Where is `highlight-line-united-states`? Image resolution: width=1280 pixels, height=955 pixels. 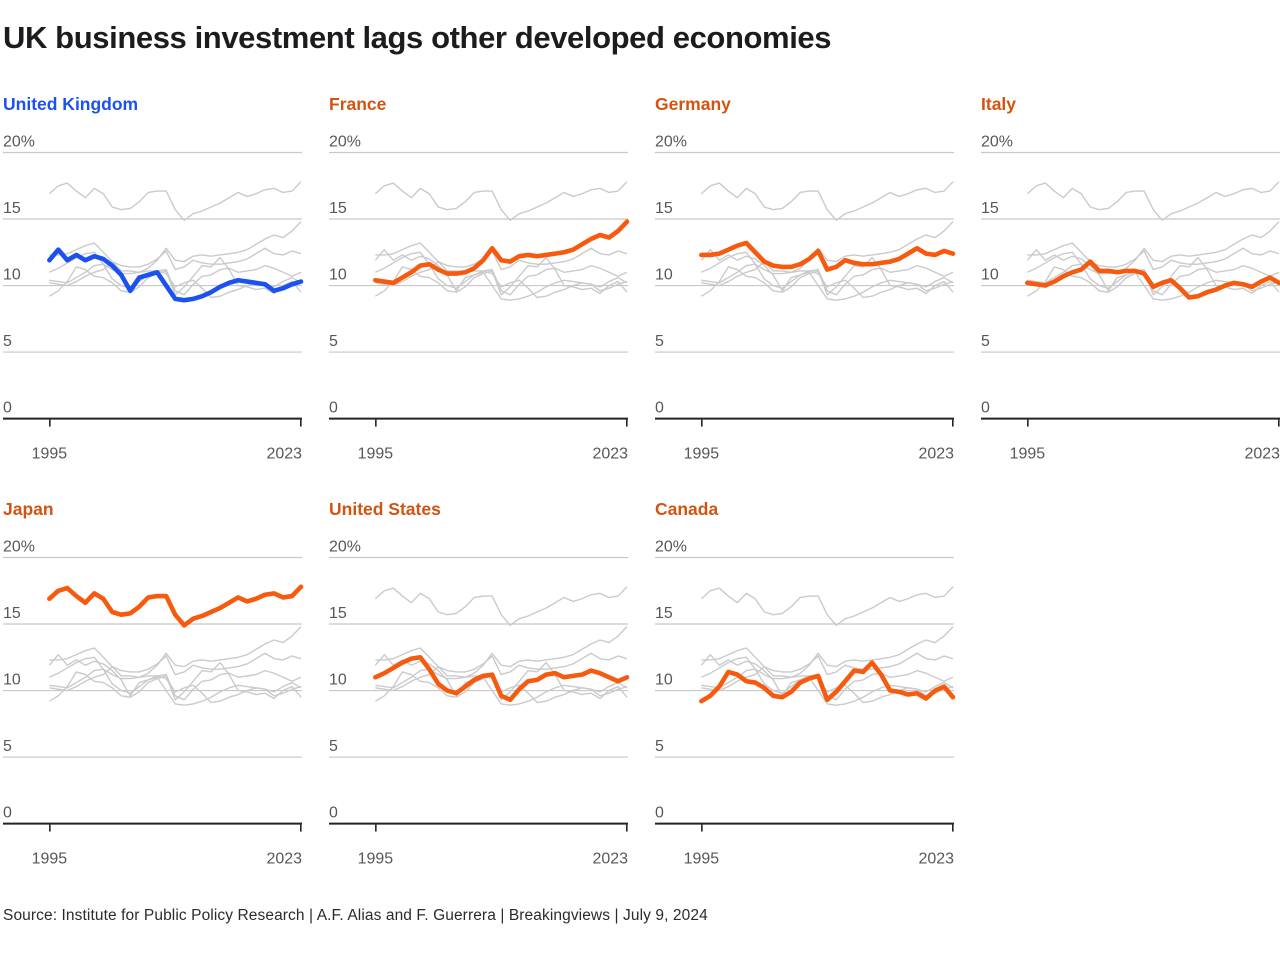 highlight-line-united-states is located at coordinates (501, 678).